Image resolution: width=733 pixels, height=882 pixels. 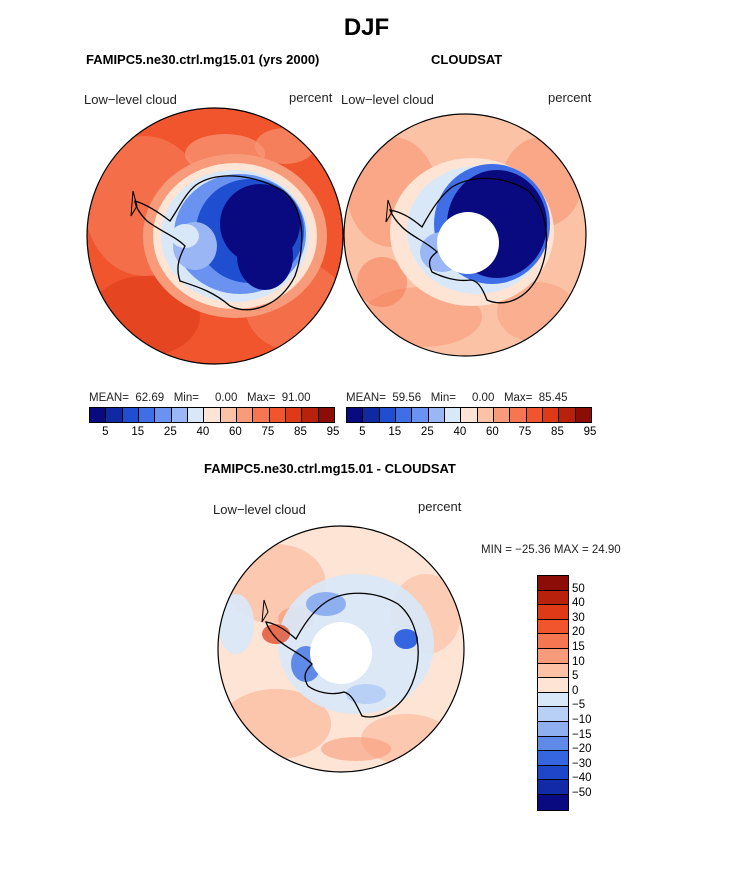 What do you see at coordinates (200, 398) in the screenshot?
I see `panel1-stats: MEAN= 62.69 Min= 0.00 Max= 91.00` at bounding box center [200, 398].